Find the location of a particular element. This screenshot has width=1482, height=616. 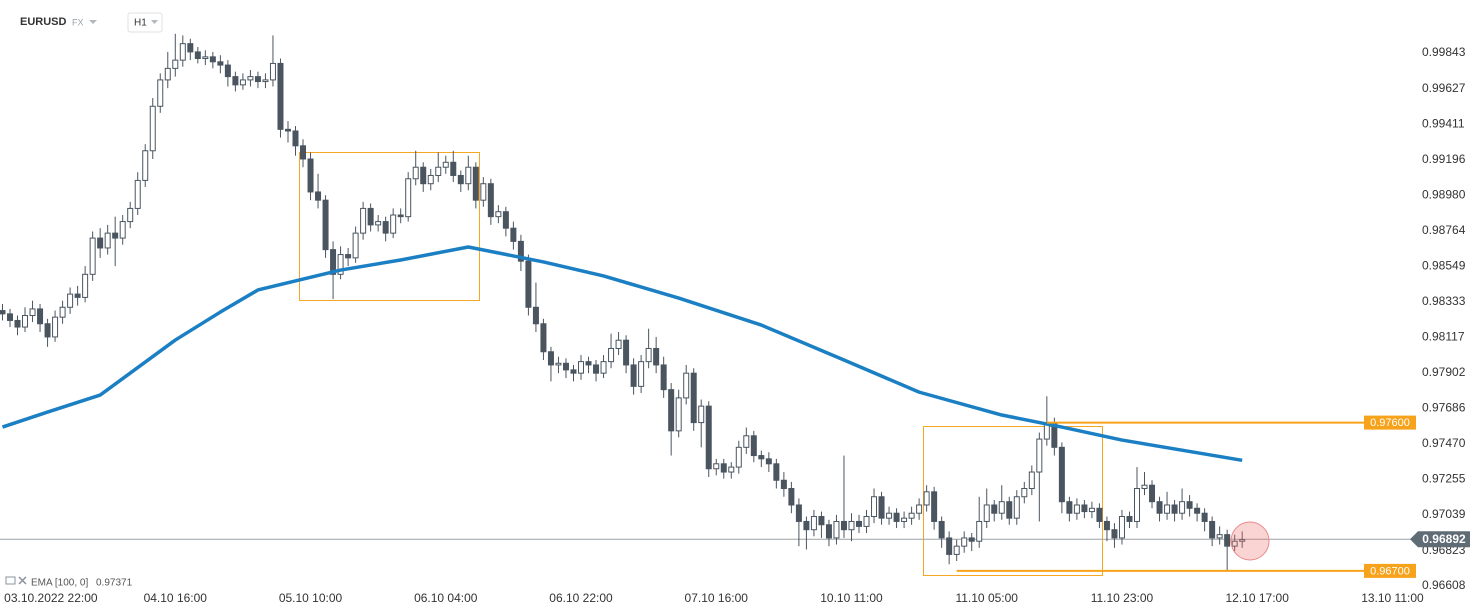

ema-value: 0.97371 is located at coordinates (114, 583).